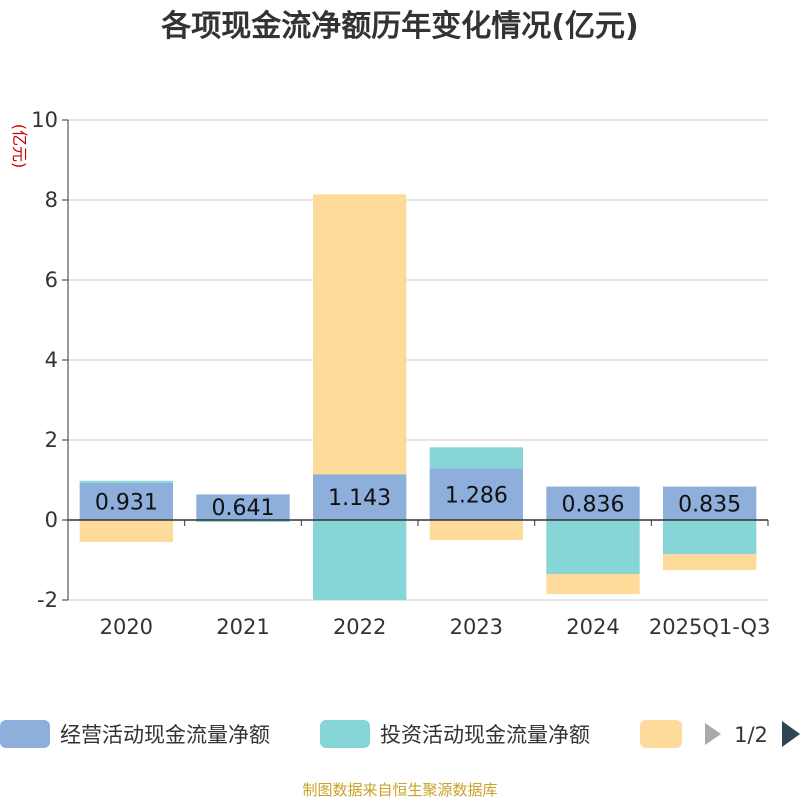 Image resolution: width=800 pixels, height=800 pixels. What do you see at coordinates (243, 521) in the screenshot?
I see `bar-s1-2021` at bounding box center [243, 521].